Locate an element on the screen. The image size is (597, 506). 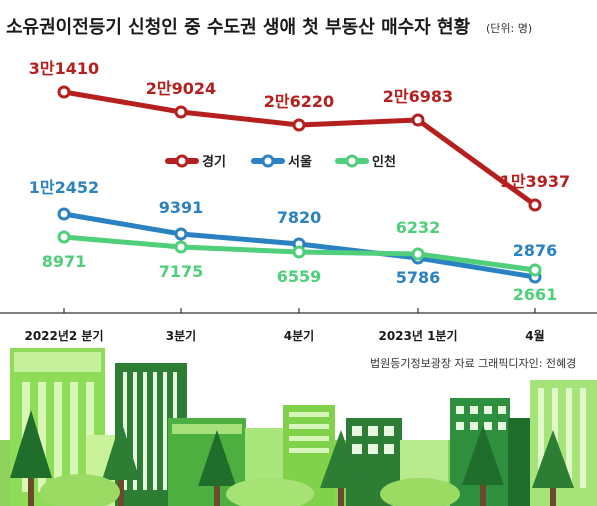
legend-label-gyeonggi: 경기 is located at coordinates (214, 162).